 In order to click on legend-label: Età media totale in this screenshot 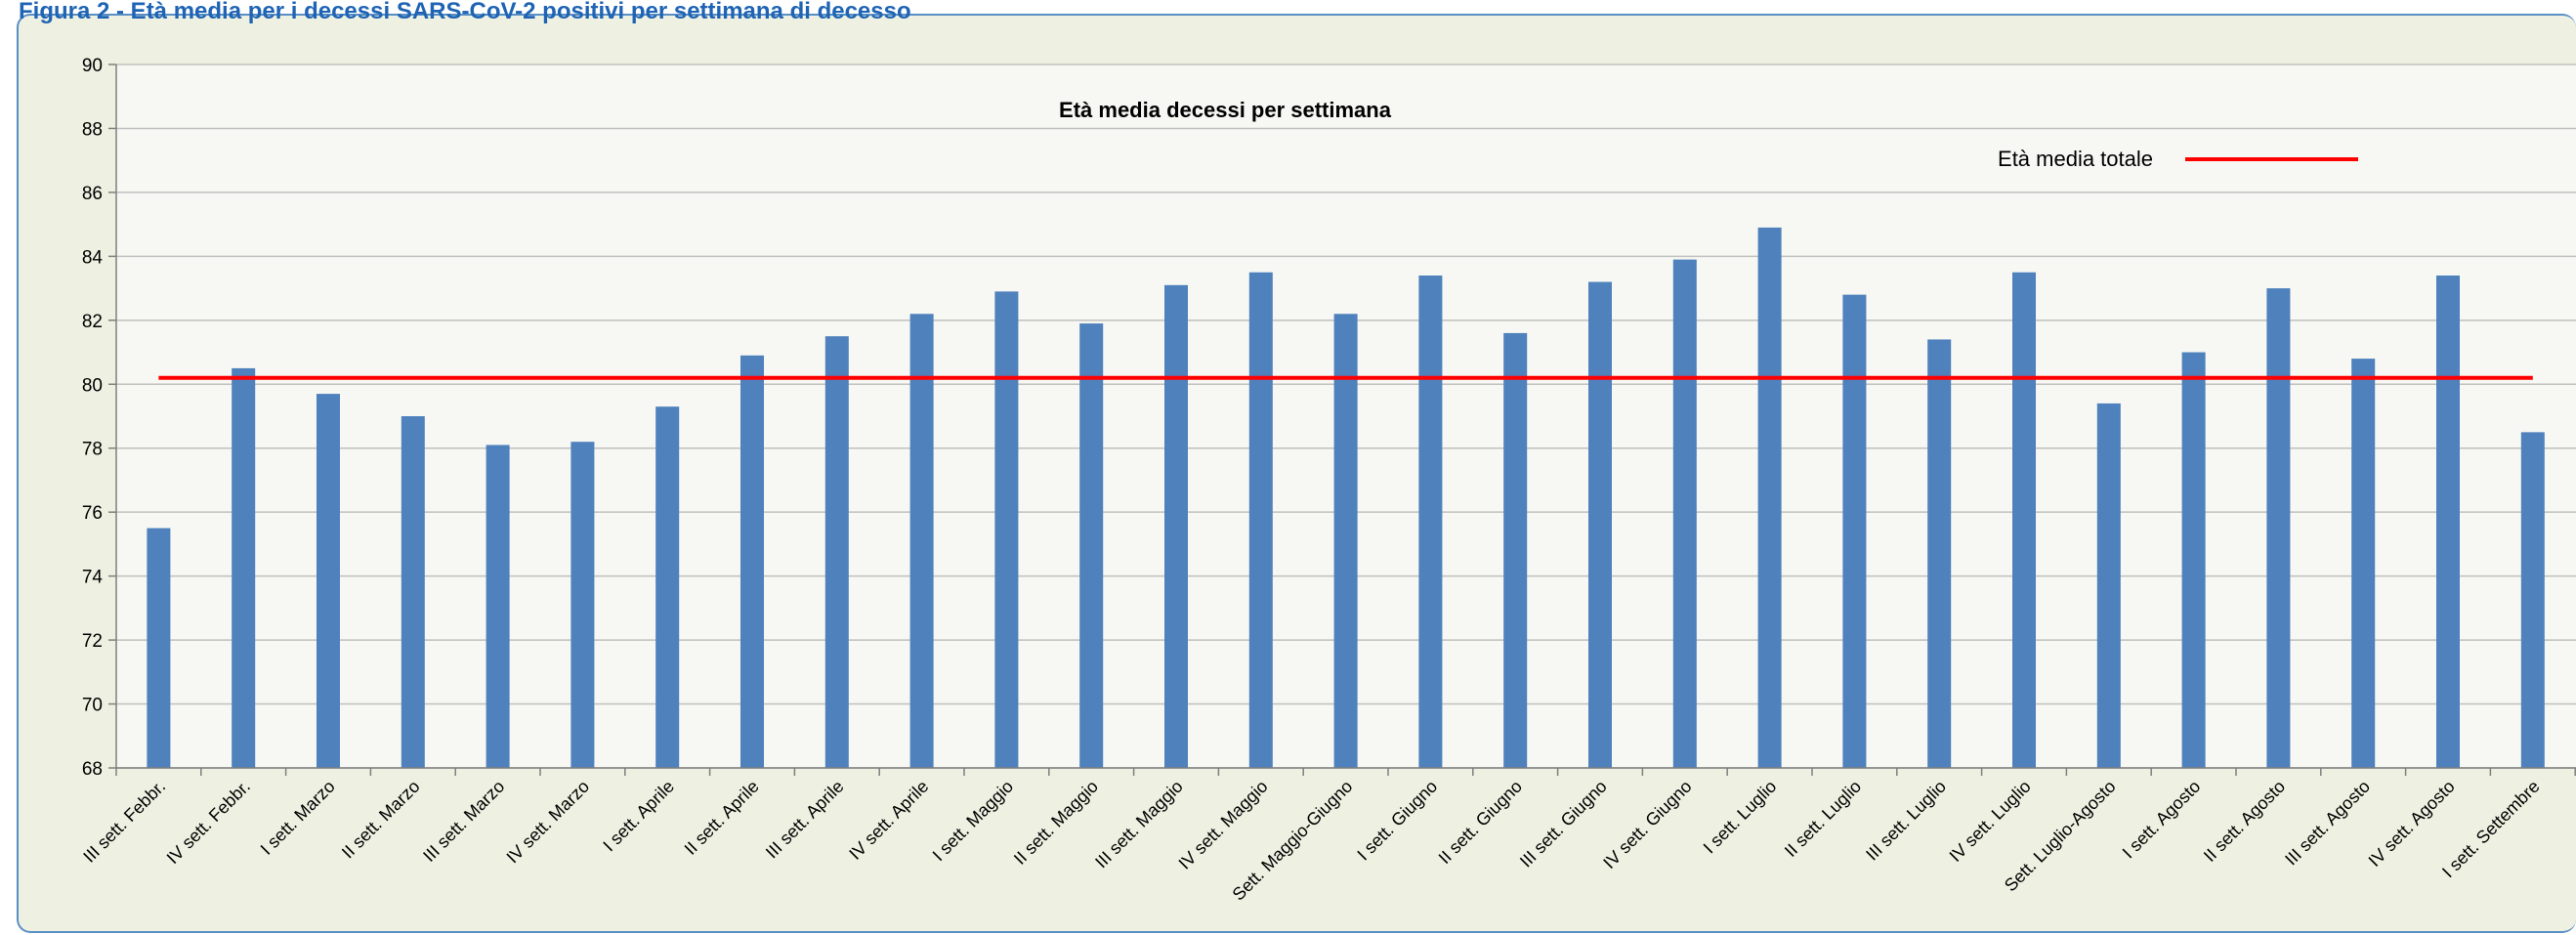, I will do `click(2075, 159)`.